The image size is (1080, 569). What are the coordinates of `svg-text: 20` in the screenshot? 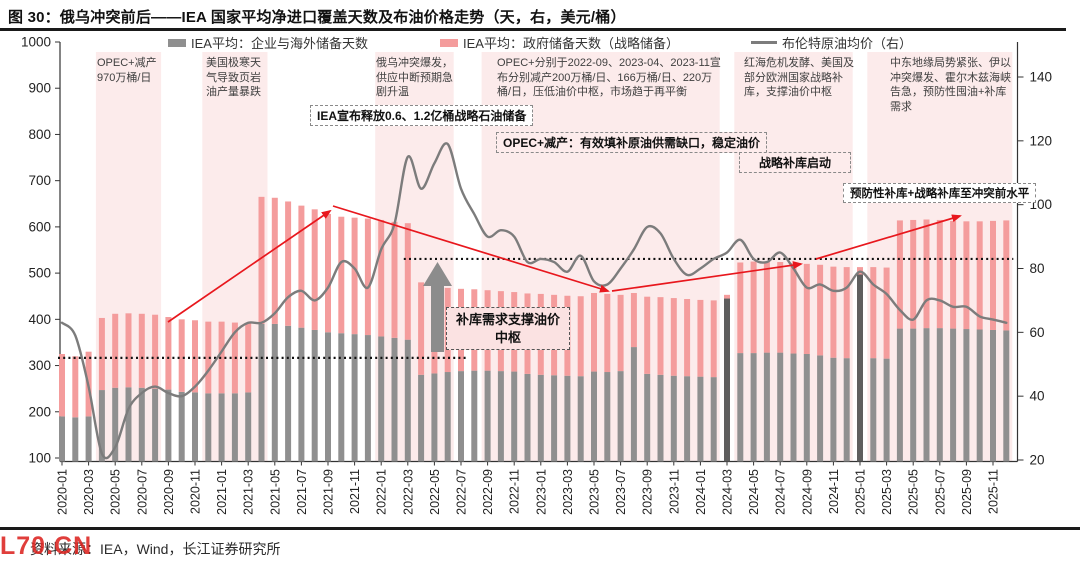 It's located at (1037, 460).